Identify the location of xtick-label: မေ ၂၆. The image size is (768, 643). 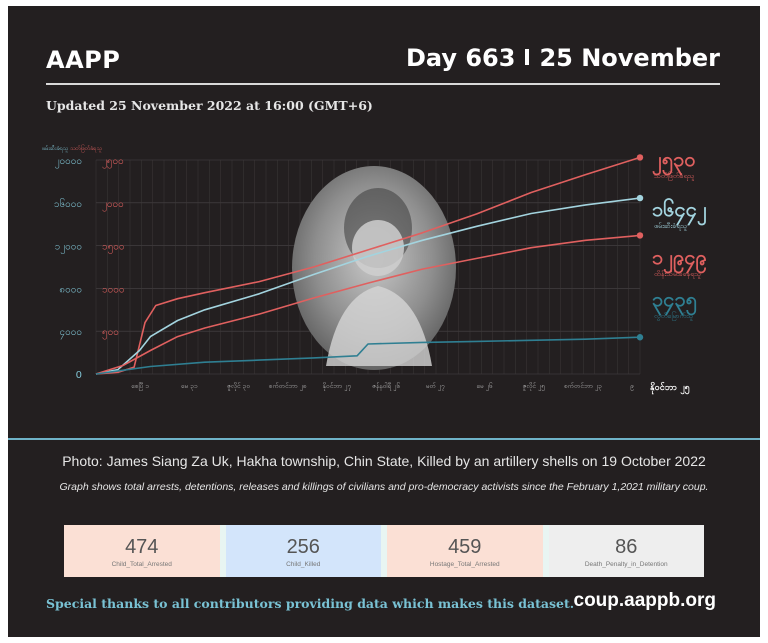
(484, 386).